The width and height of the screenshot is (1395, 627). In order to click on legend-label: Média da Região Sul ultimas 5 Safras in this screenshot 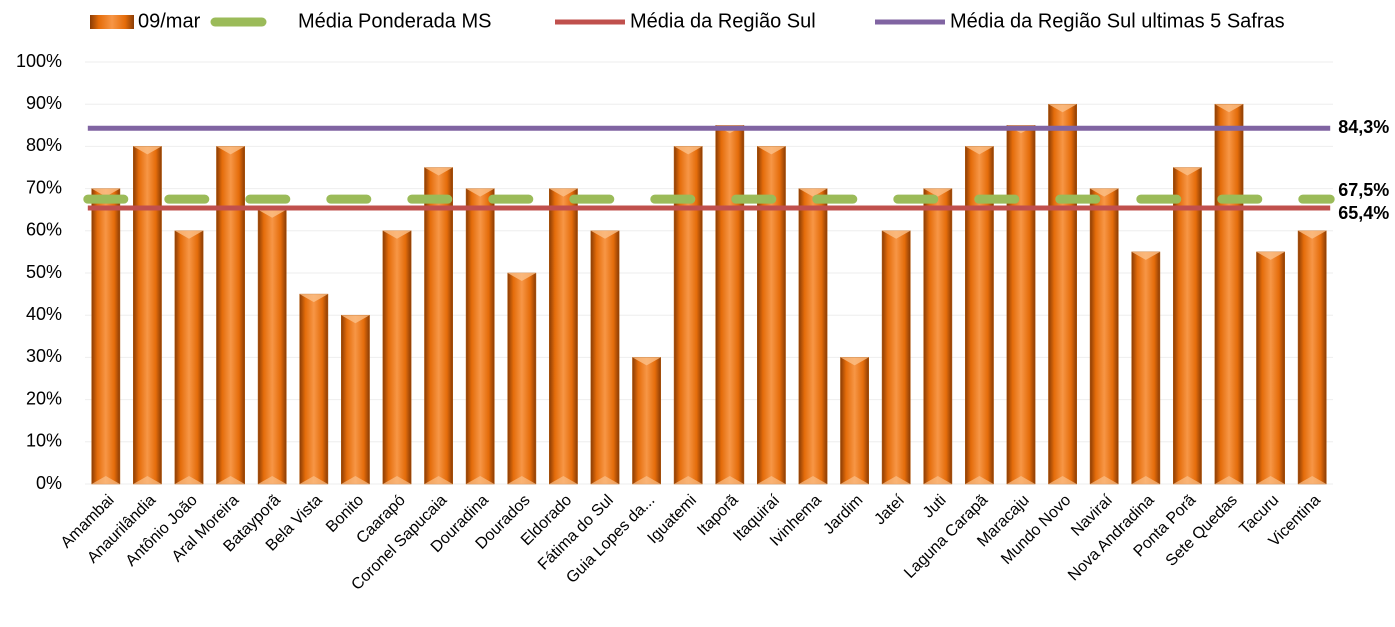, I will do `click(1117, 21)`.